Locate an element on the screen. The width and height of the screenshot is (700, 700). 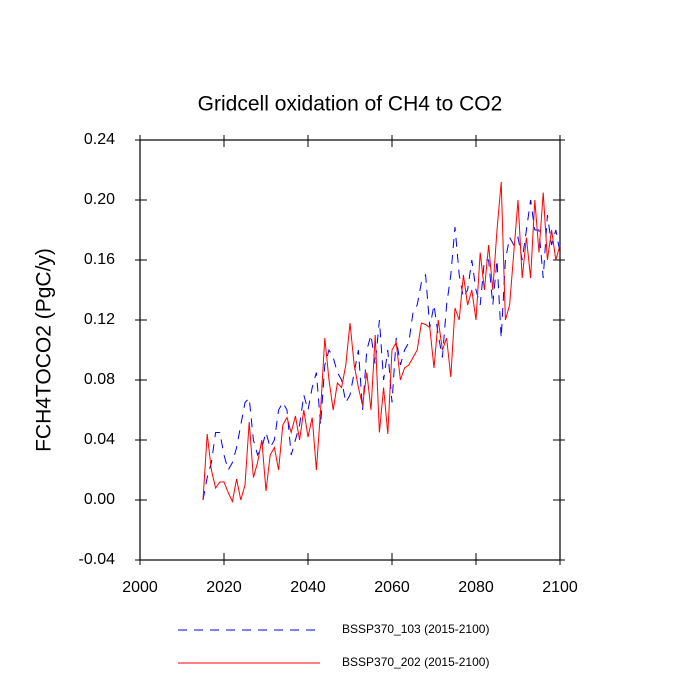
x-tick-label: 2060 is located at coordinates (392, 587).